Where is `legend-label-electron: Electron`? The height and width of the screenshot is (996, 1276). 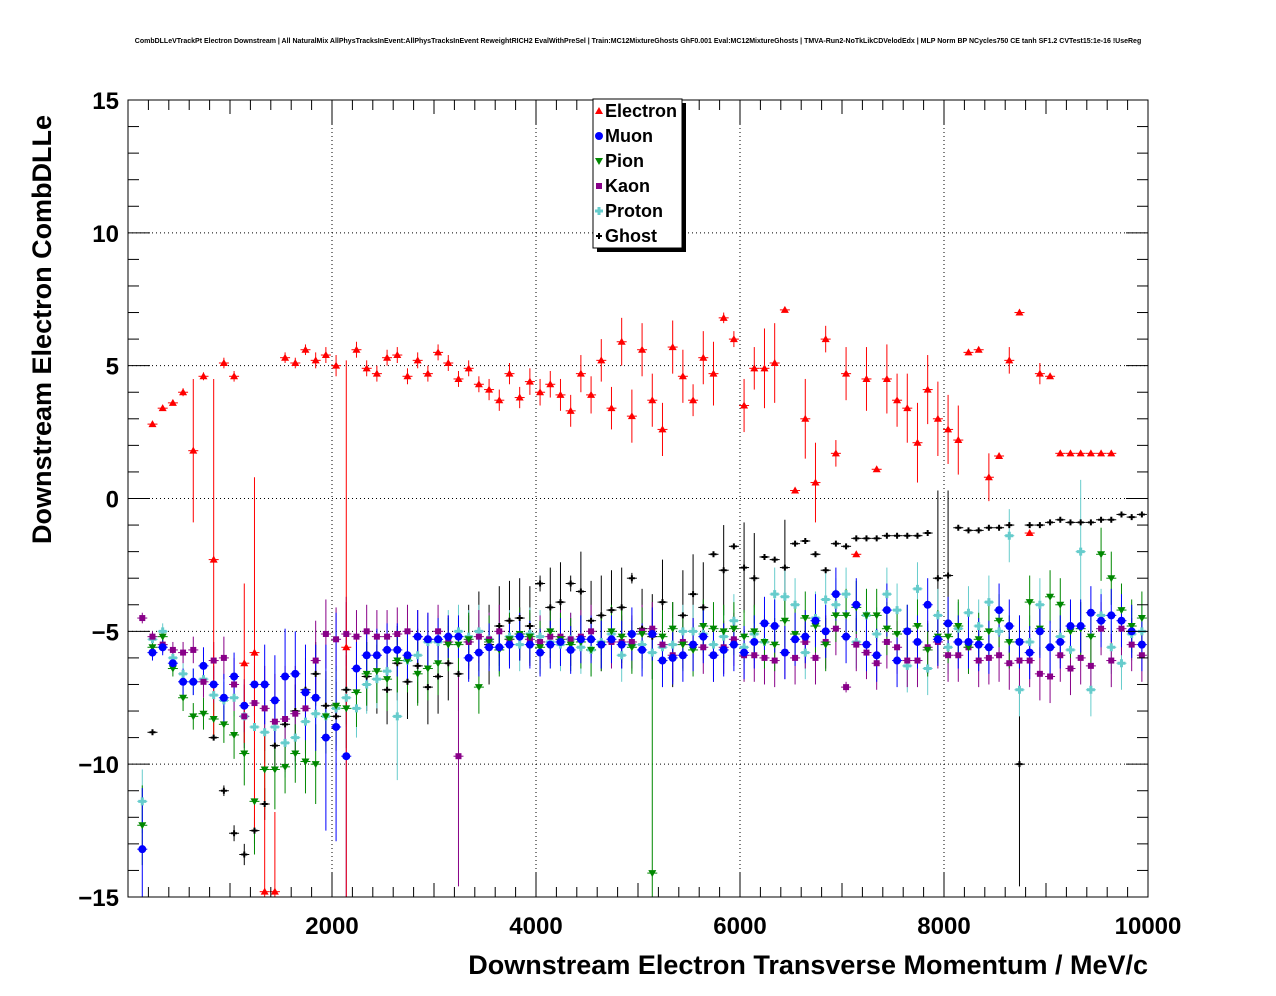 legend-label-electron: Electron is located at coordinates (641, 111).